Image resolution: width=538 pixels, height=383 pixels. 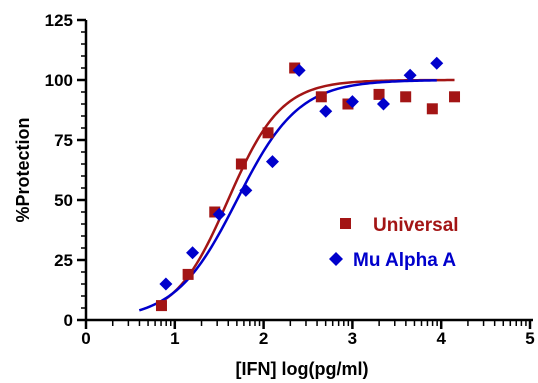 I want to click on y-tick-label: 50, so click(x=63, y=200).